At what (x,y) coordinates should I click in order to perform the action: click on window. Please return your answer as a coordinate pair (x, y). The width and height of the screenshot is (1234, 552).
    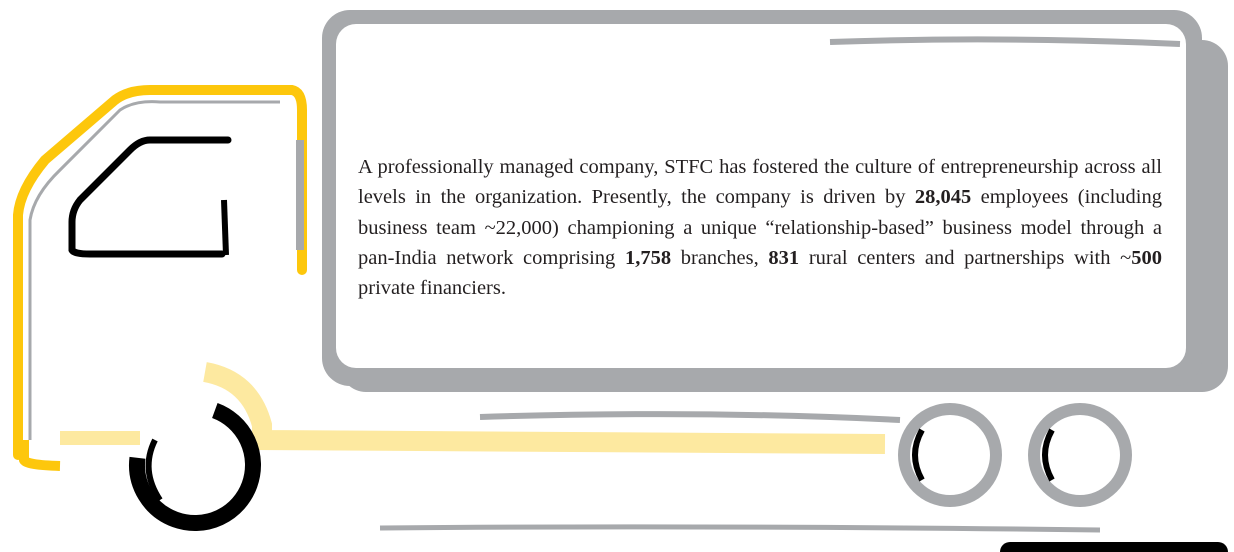
    Looking at the image, I should click on (150, 197).